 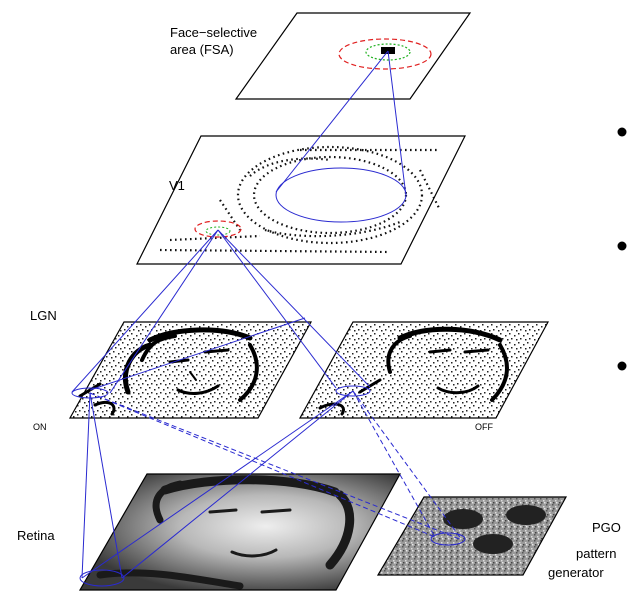 I want to click on lgn-label: LGN, so click(x=43, y=315).